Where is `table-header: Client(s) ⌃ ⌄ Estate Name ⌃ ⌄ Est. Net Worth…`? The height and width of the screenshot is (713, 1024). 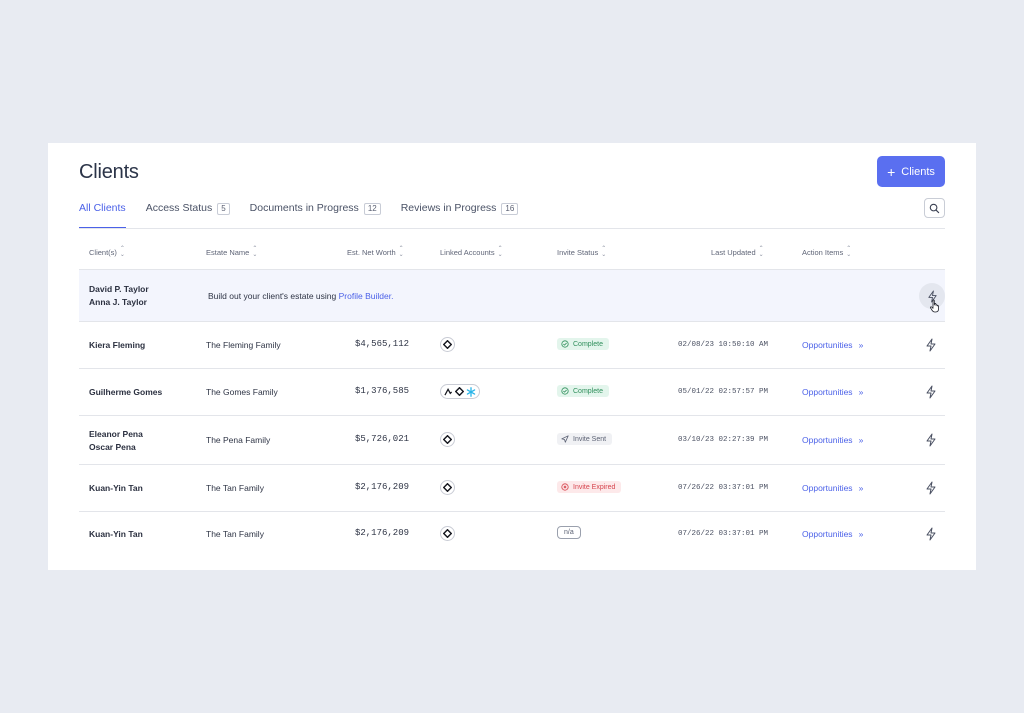 table-header: Client(s) ⌃ ⌄ Estate Name ⌃ ⌄ Est. Net Worth… is located at coordinates (512, 249).